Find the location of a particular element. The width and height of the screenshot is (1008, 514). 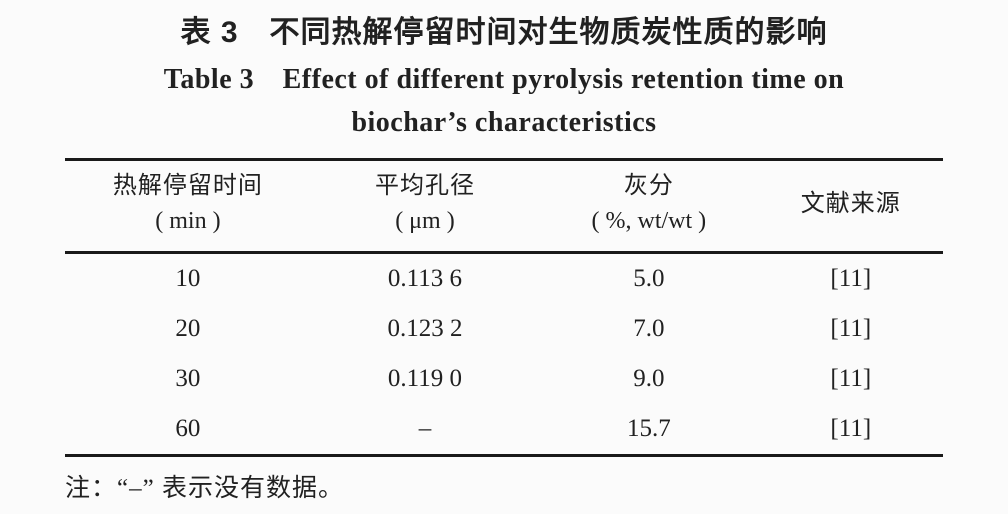

cell-pore-diameter: 0.119 0 is located at coordinates (424, 378).